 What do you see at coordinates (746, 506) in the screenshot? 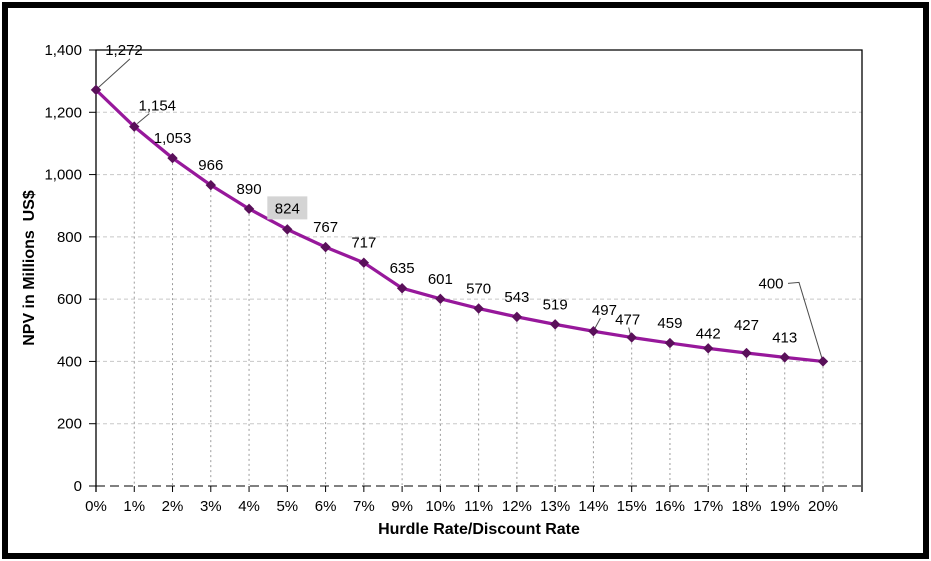
I see `x-tick-label: 18%` at bounding box center [746, 506].